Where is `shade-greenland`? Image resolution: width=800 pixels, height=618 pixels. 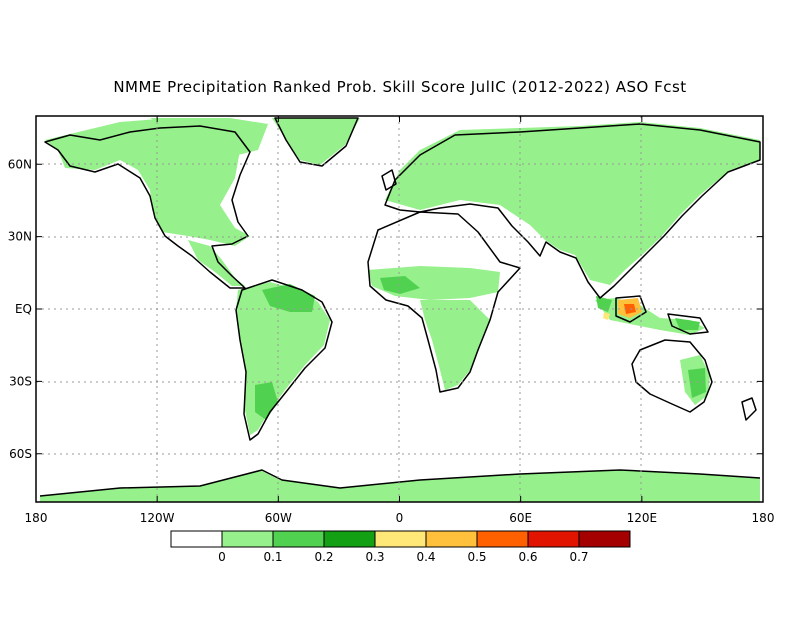
shade-greenland is located at coordinates (316, 141).